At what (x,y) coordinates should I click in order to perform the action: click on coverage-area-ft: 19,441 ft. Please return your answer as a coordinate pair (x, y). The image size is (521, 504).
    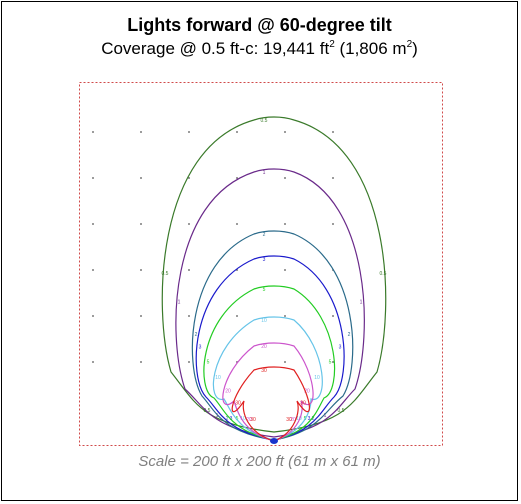
    Looking at the image, I should click on (296, 48).